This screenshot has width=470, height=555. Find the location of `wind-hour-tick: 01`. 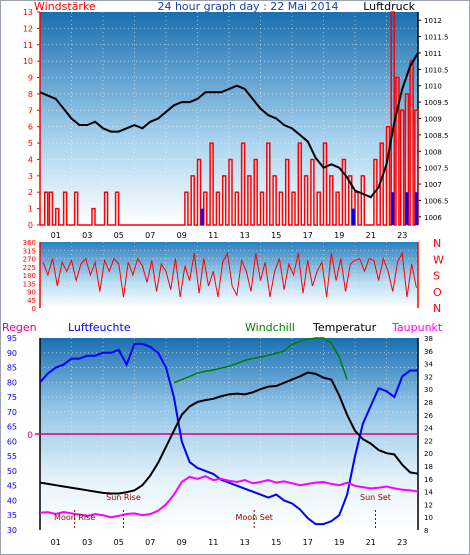

wind-hour-tick: 01 is located at coordinates (56, 235).